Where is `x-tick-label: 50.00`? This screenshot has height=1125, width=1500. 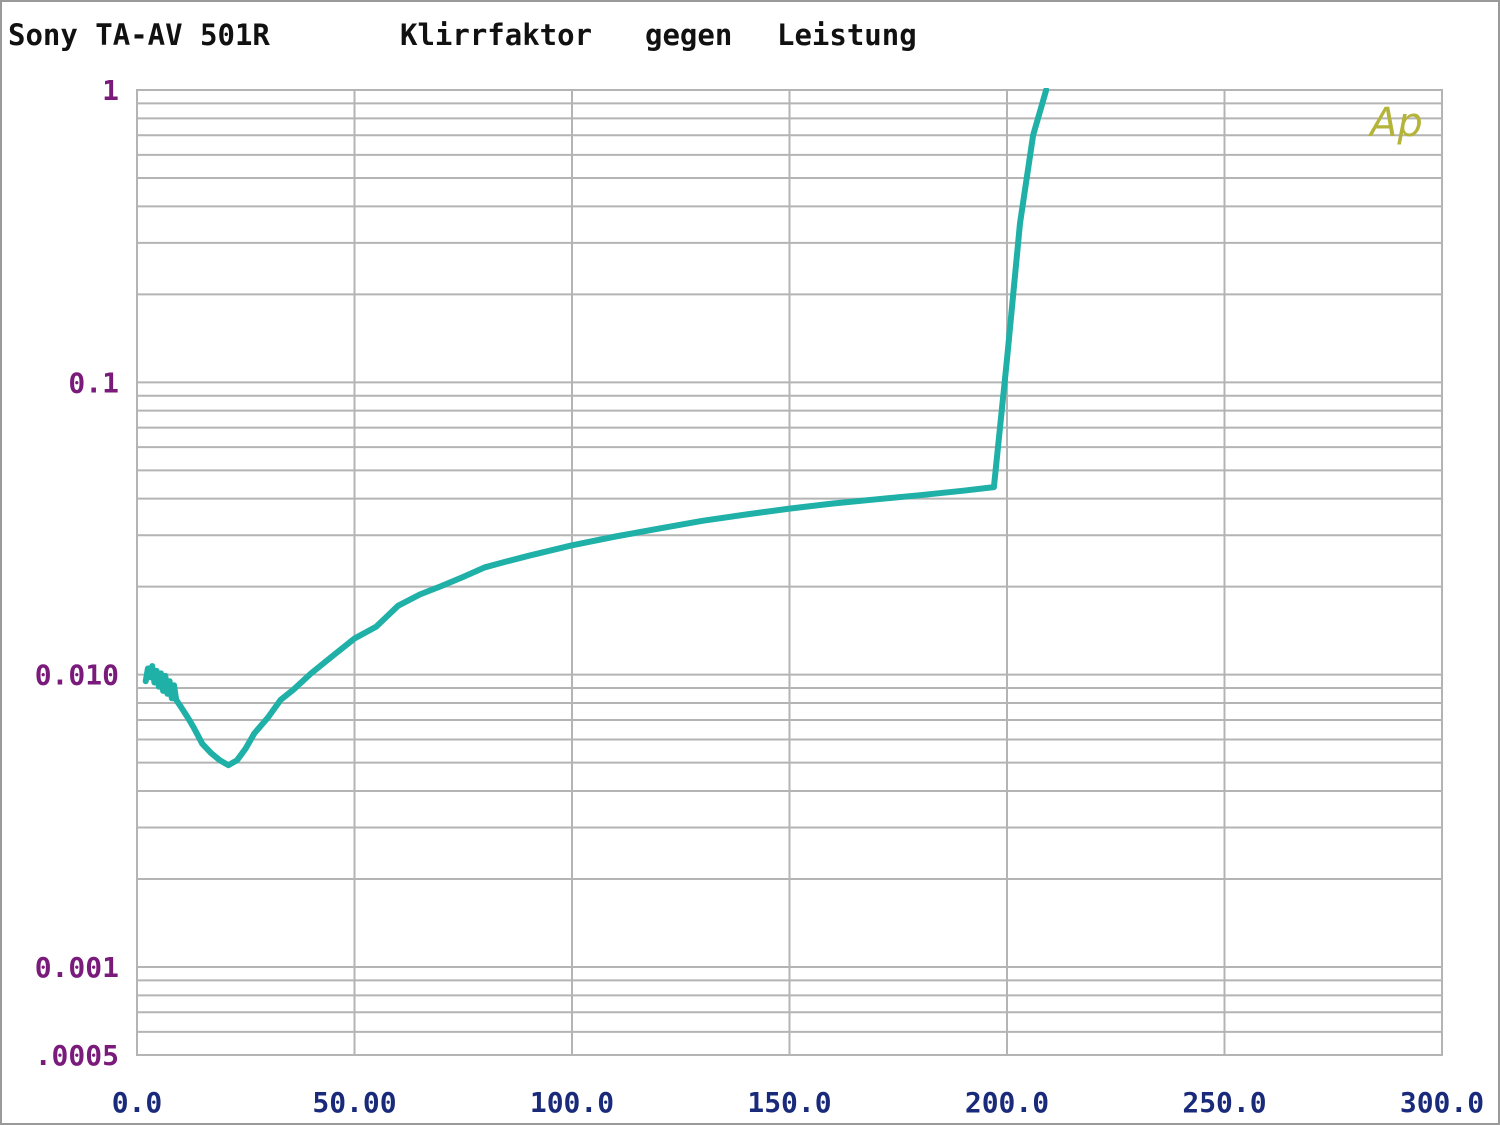
x-tick-label: 50.00 is located at coordinates (354, 1102).